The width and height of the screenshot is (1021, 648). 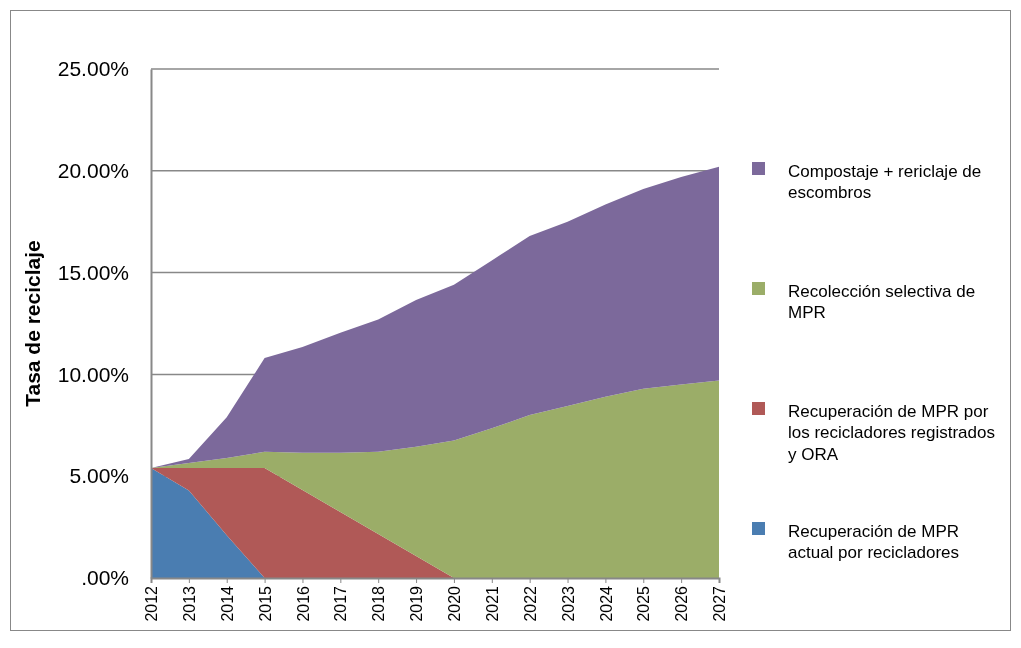 I want to click on legend-label: Recuperación de MPR por los recicladores registrados y ORA, so click(x=891, y=433).